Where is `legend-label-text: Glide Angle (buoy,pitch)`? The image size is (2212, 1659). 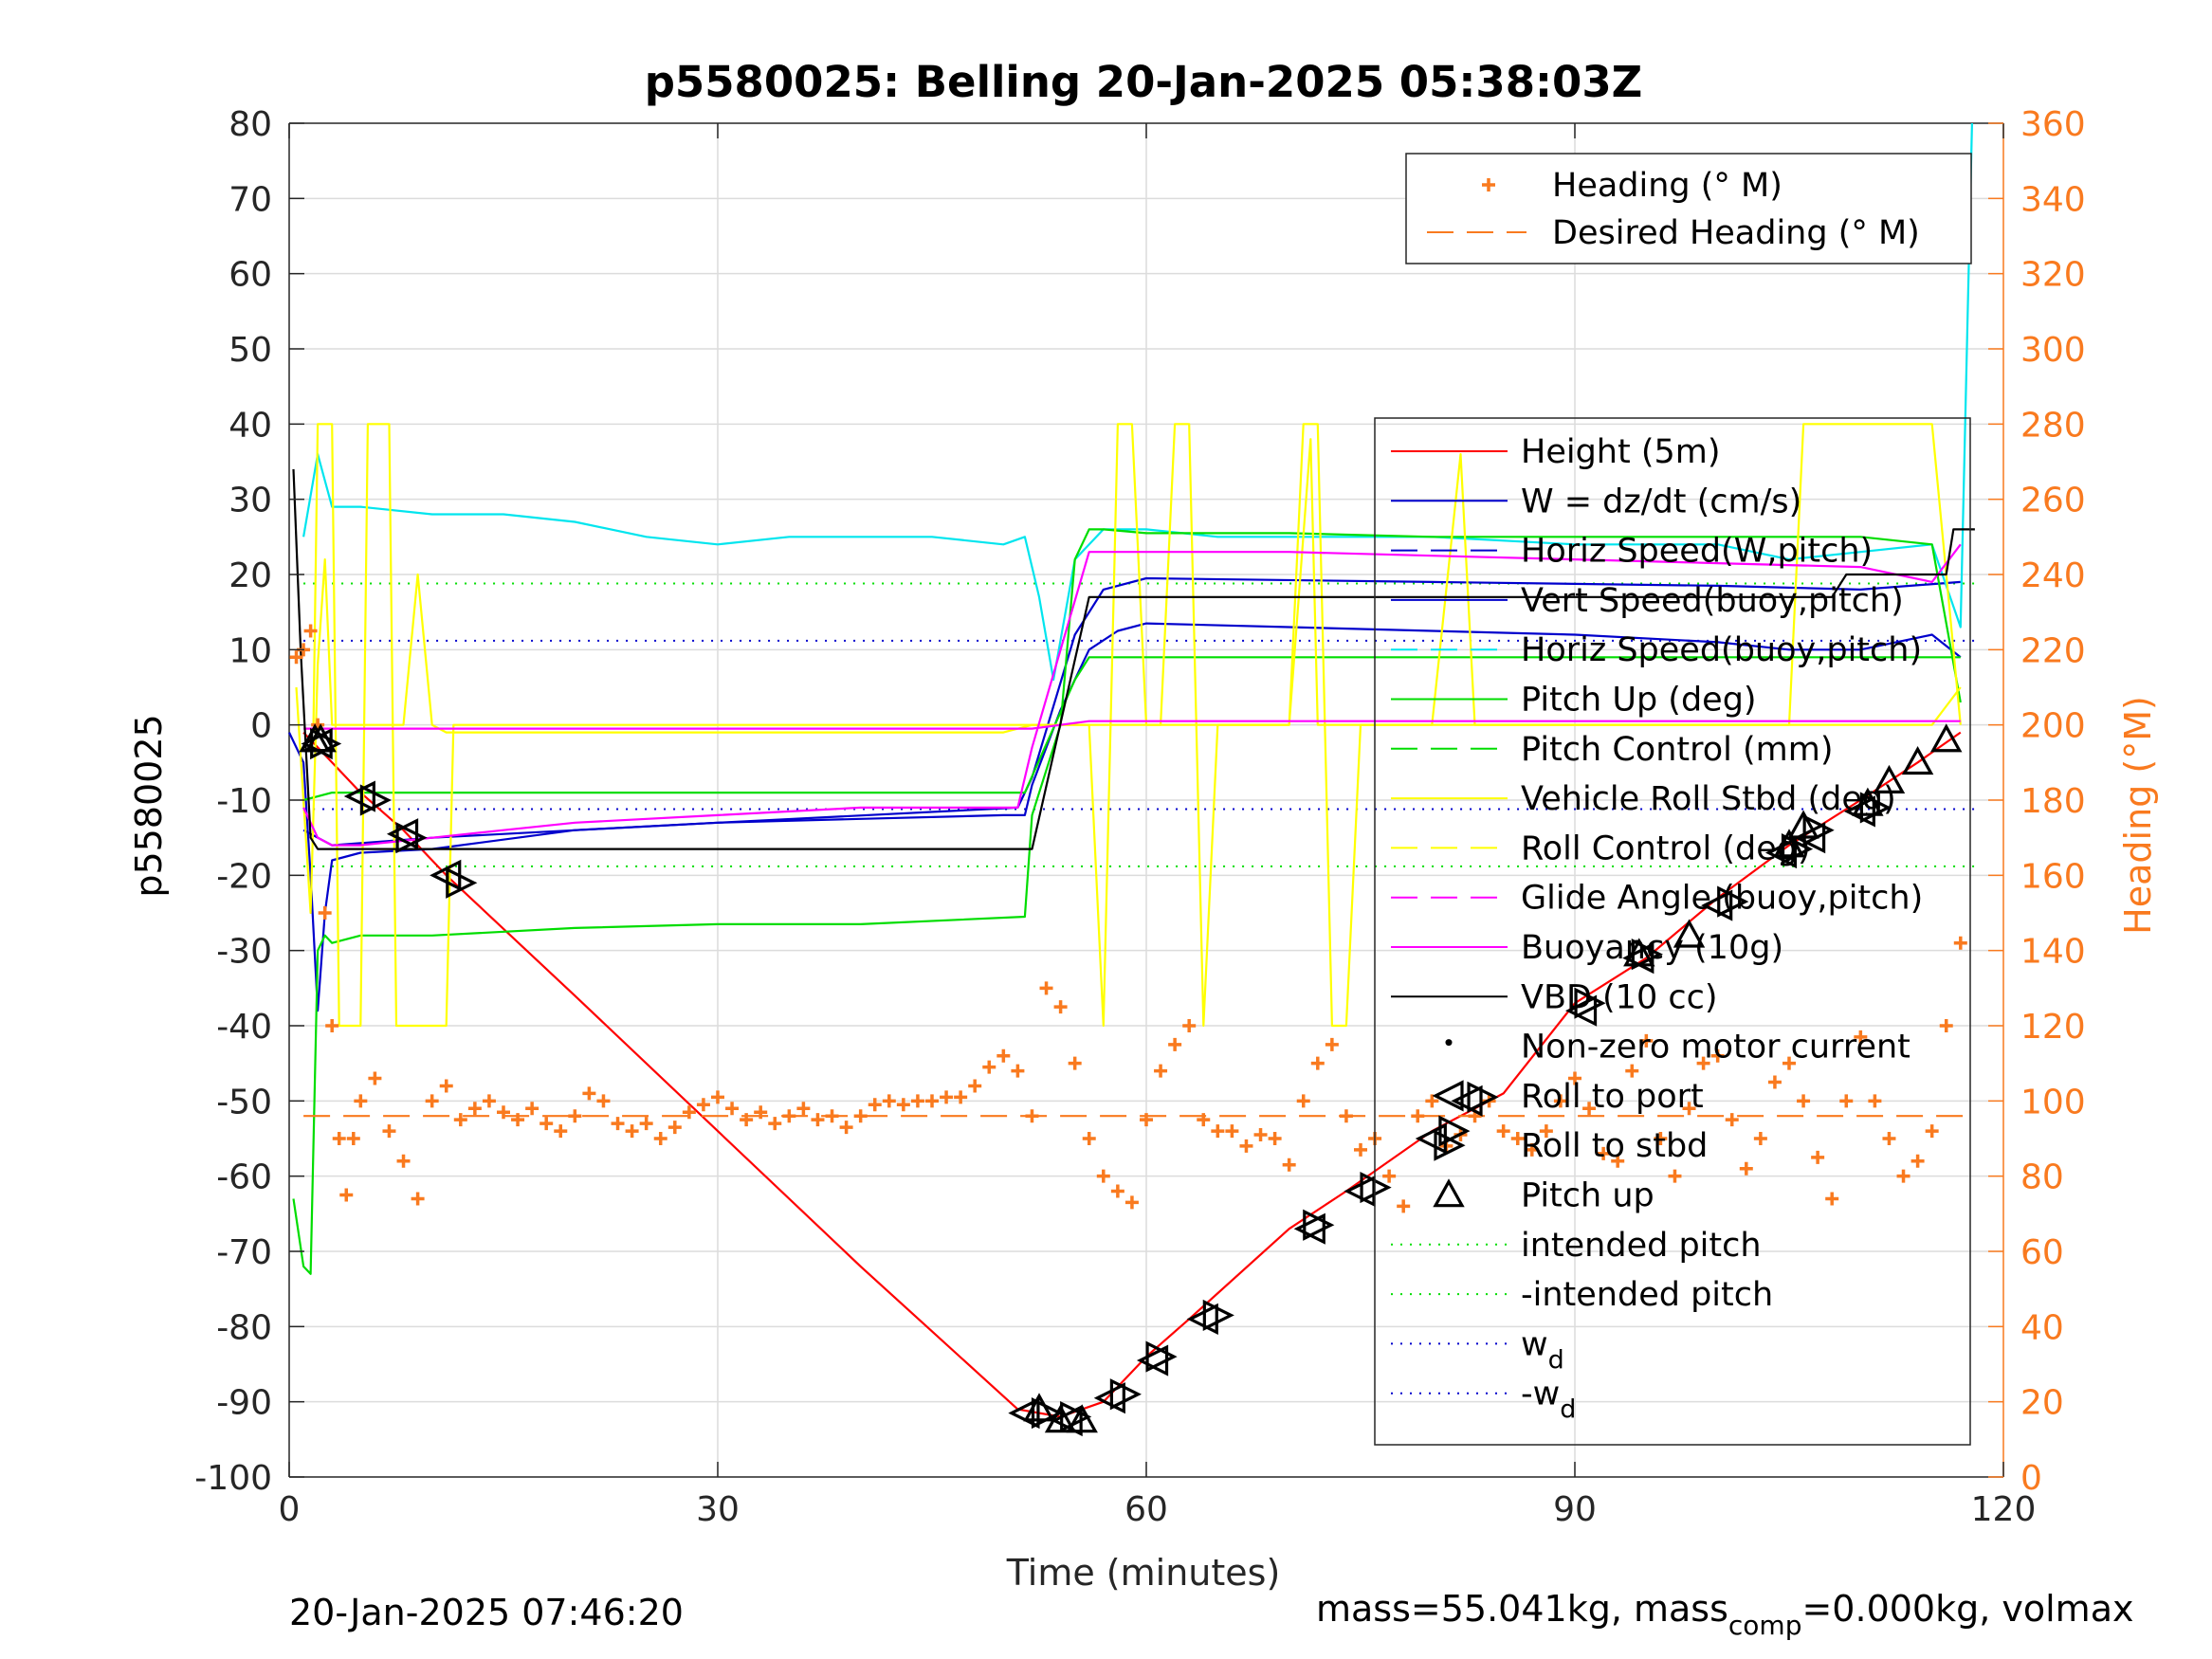
legend-label-text: Glide Angle (buoy,pitch) is located at coordinates (1722, 899).